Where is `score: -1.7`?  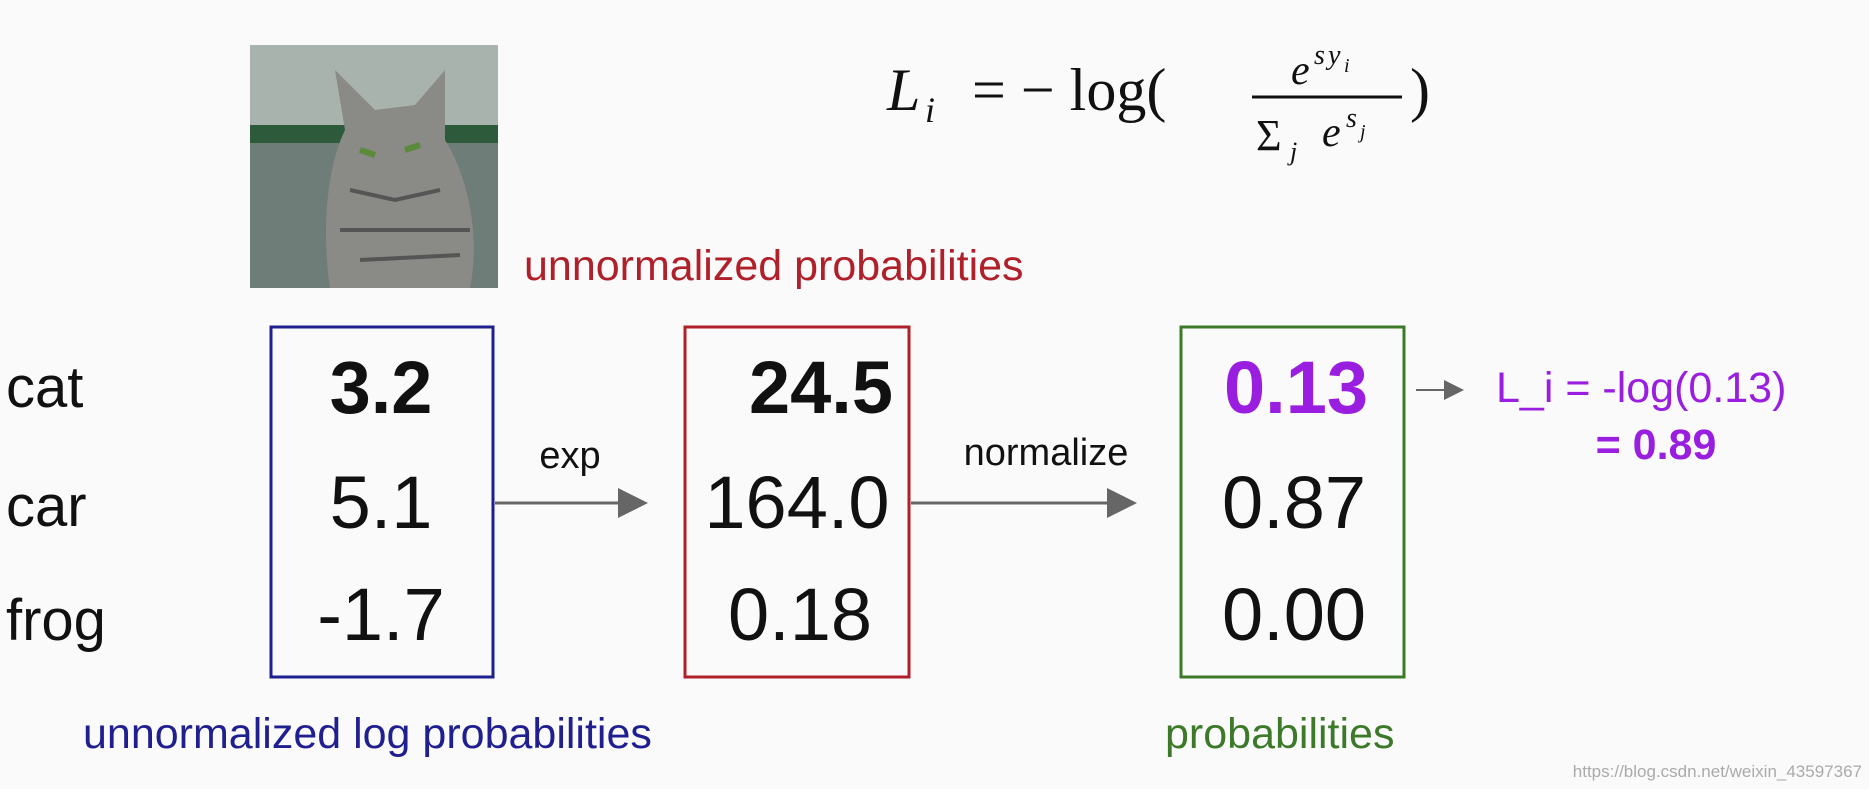 score: -1.7 is located at coordinates (381, 614).